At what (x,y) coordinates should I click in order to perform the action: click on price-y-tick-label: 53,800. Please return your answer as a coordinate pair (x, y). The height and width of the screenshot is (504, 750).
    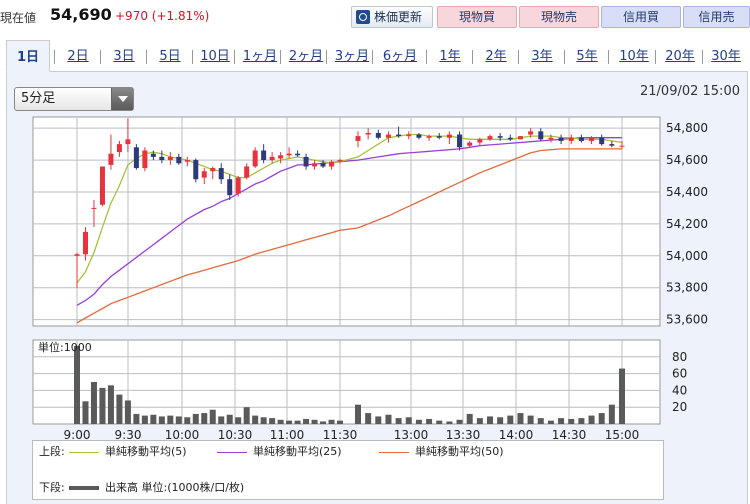
    Looking at the image, I should click on (687, 288).